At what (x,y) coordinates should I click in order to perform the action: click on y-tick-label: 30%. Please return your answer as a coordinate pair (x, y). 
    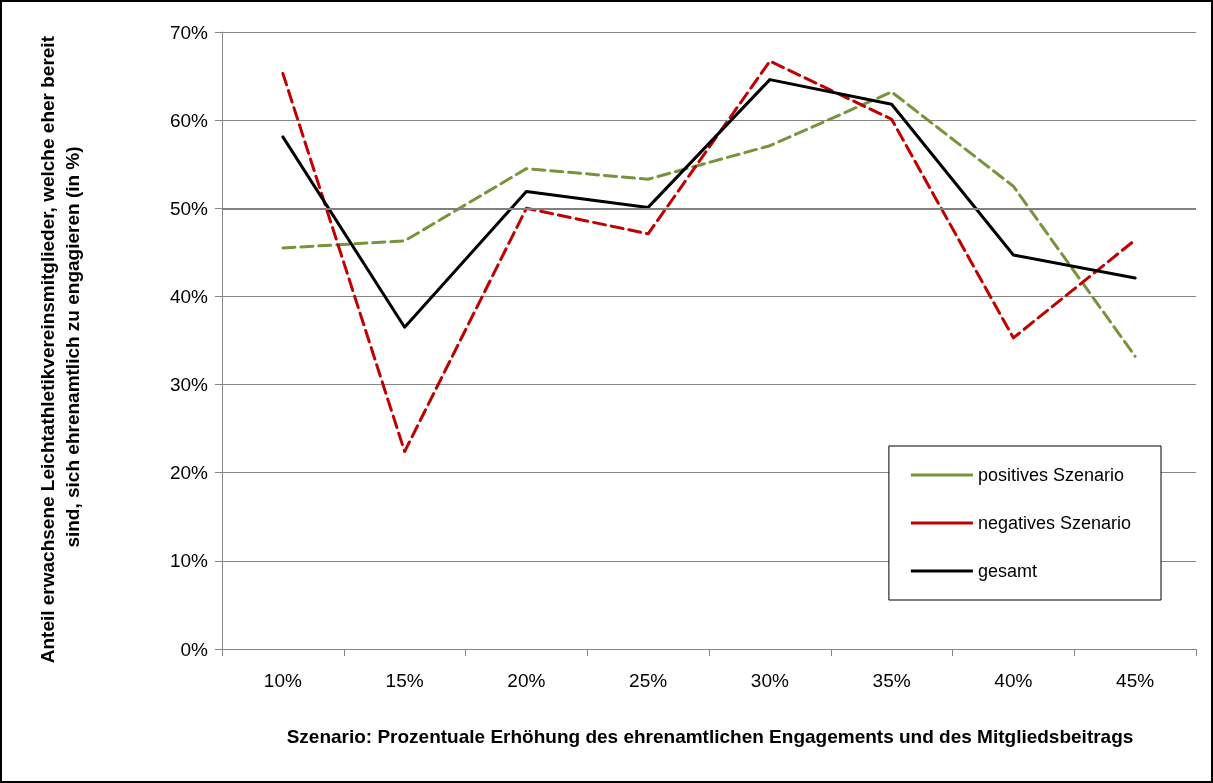
    Looking at the image, I should click on (189, 385).